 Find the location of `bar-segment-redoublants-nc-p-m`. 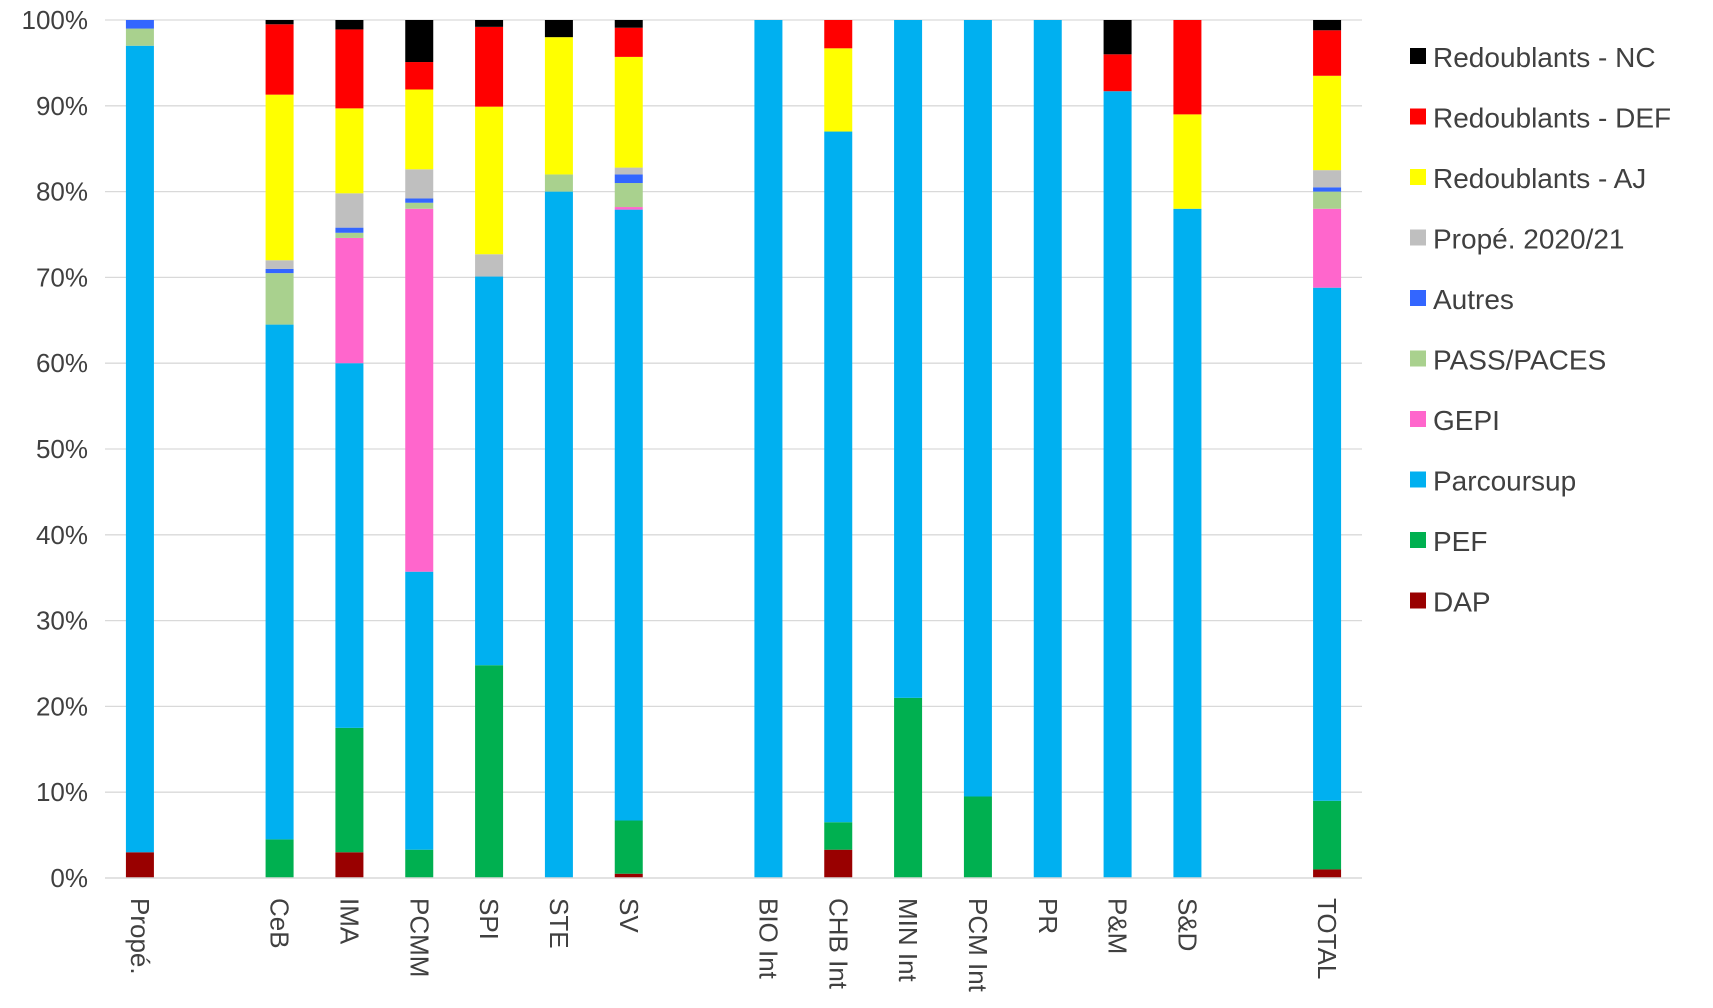

bar-segment-redoublants-nc-p-m is located at coordinates (1117, 37).